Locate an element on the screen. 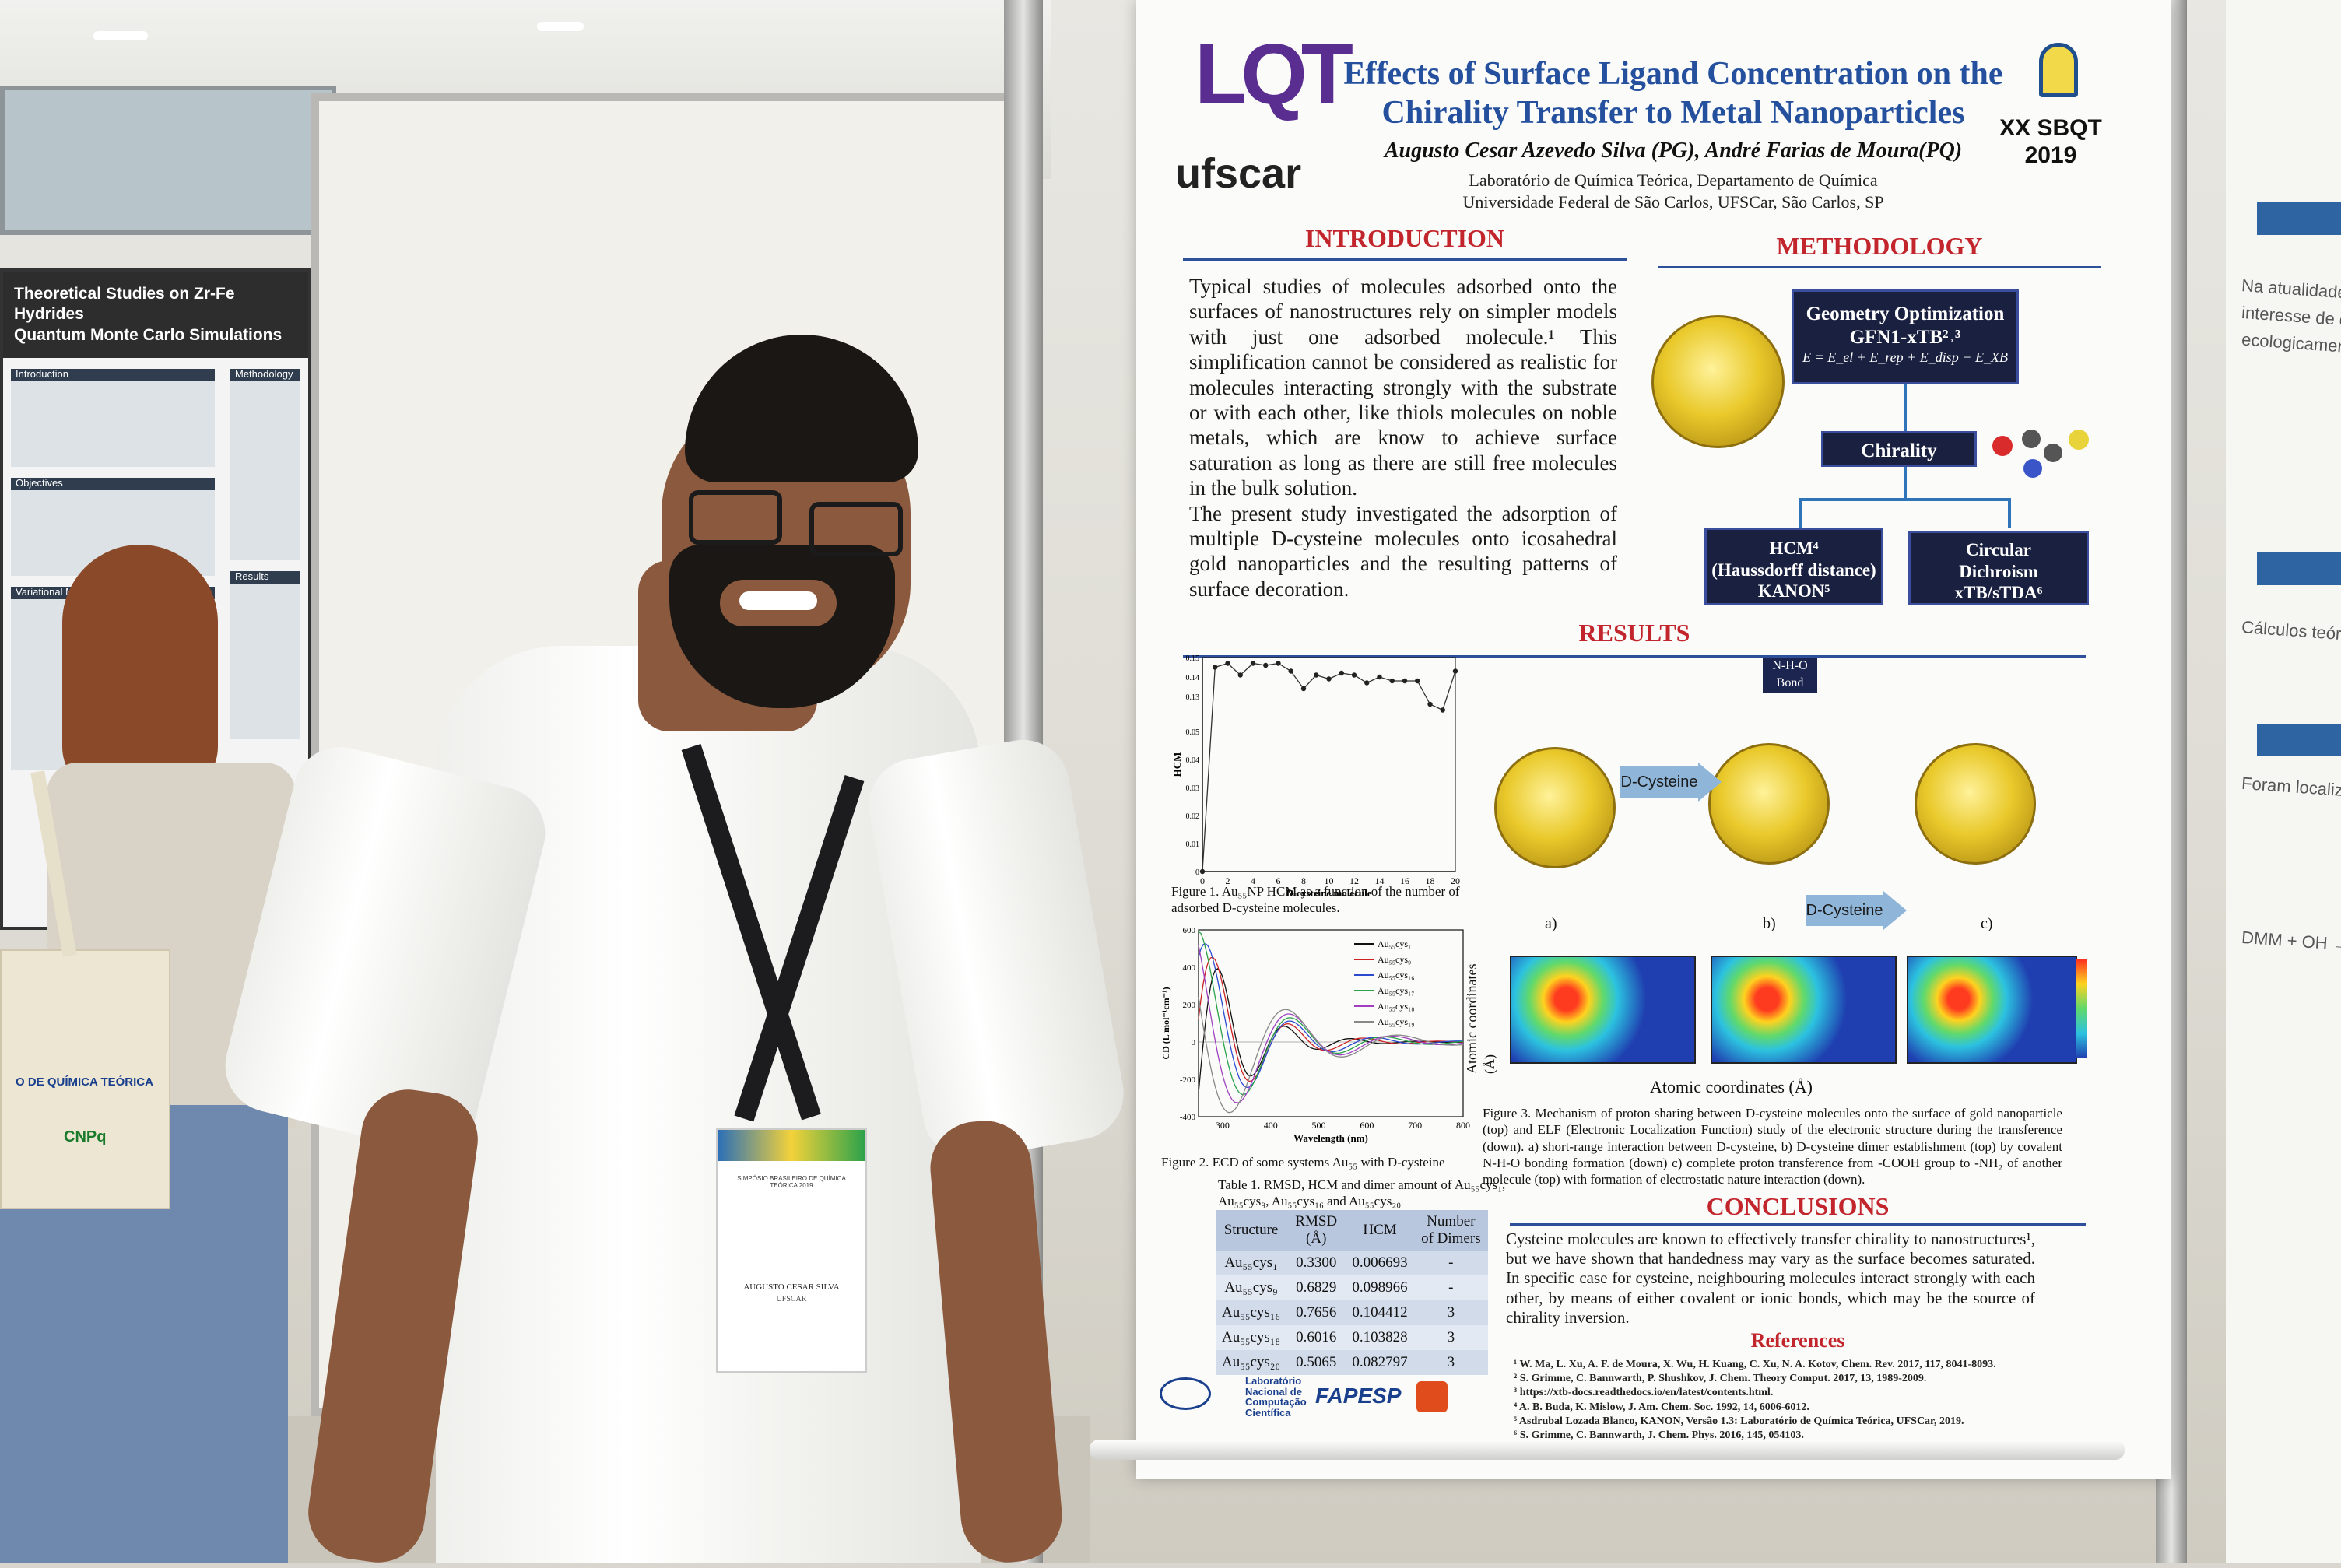 The image size is (2341, 1568). sponsor-logo-icon is located at coordinates (1432, 1396).